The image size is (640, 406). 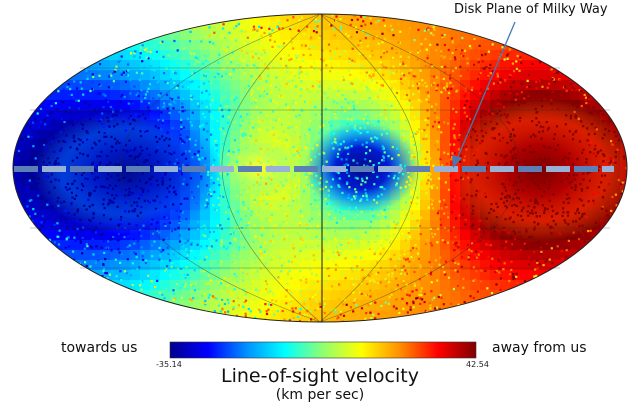 What do you see at coordinates (320, 376) in the screenshot?
I see `colorbar-title: Line-of-sight velocity` at bounding box center [320, 376].